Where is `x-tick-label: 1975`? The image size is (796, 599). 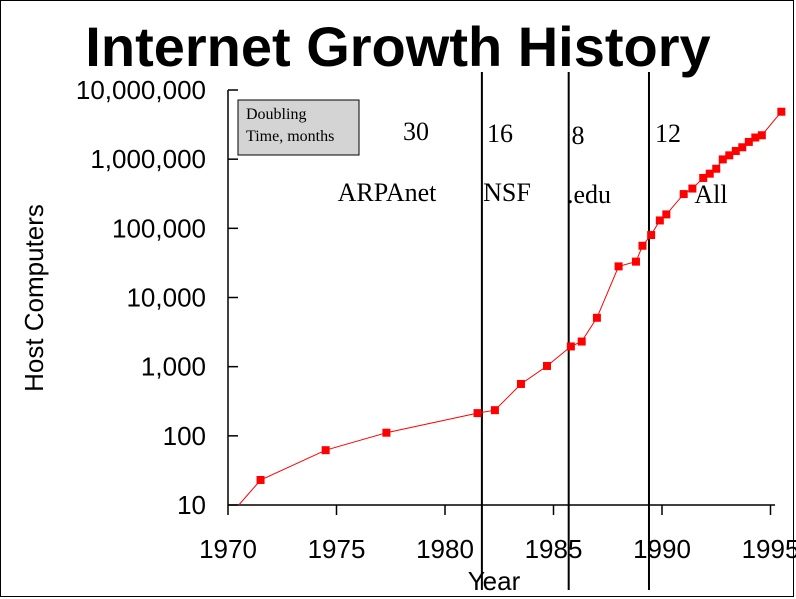 x-tick-label: 1975 is located at coordinates (337, 549).